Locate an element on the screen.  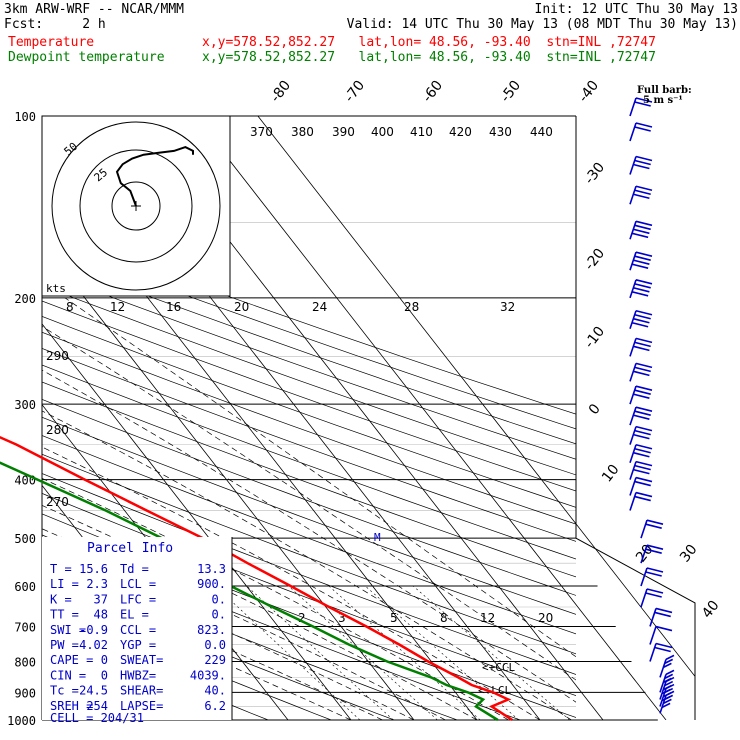
barb-legend-title: Full barb: is located at coordinates (664, 90).